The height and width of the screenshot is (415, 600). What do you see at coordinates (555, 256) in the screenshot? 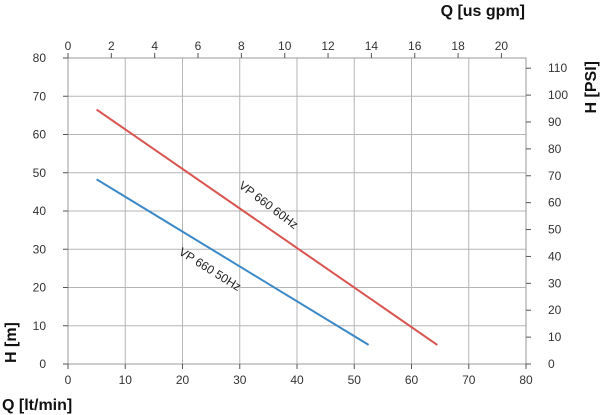
I see `y-right-tick-label: 40` at bounding box center [555, 256].